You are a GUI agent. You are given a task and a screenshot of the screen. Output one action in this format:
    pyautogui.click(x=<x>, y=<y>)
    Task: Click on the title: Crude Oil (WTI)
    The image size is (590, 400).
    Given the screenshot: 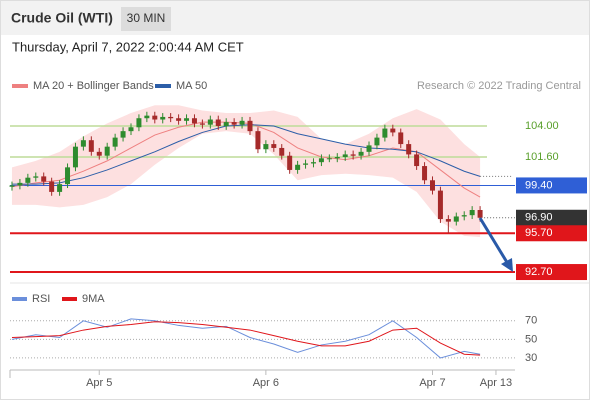 What is the action you would take?
    pyautogui.click(x=62, y=18)
    